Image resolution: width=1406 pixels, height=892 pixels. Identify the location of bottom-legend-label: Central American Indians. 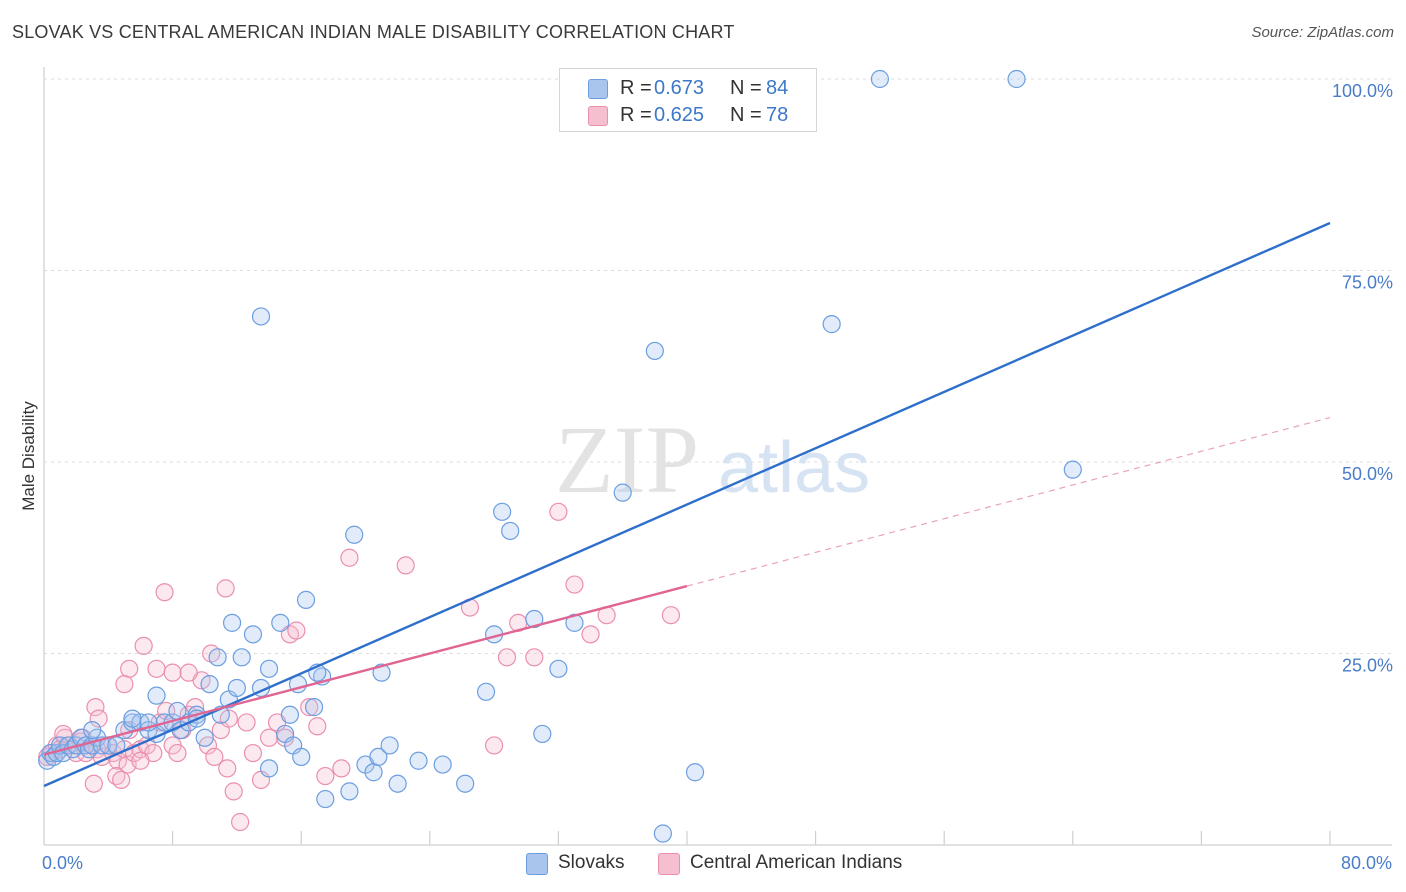
(796, 862).